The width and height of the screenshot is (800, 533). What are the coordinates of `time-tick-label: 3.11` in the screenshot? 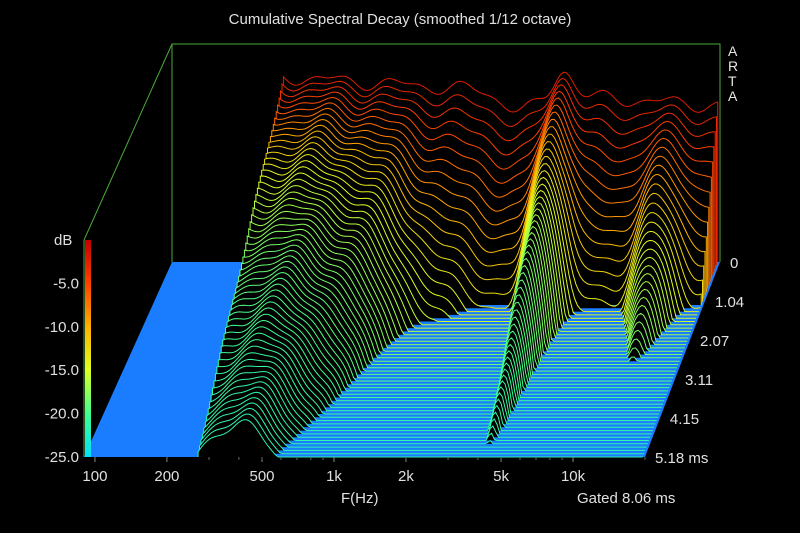 It's located at (699, 380).